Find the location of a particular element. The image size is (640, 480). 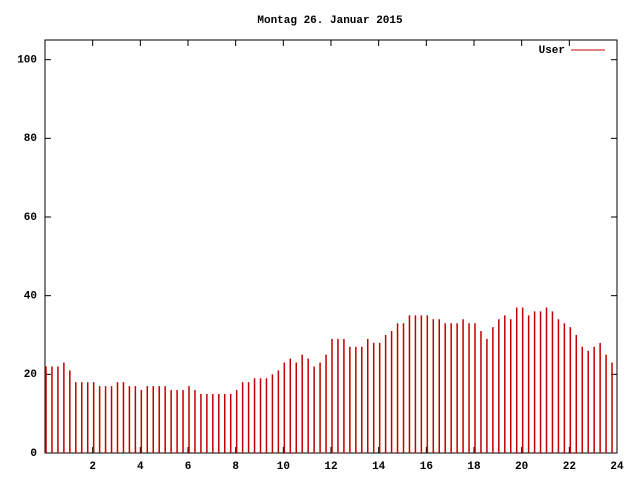

y-tick-label: 40 is located at coordinates (30, 297).